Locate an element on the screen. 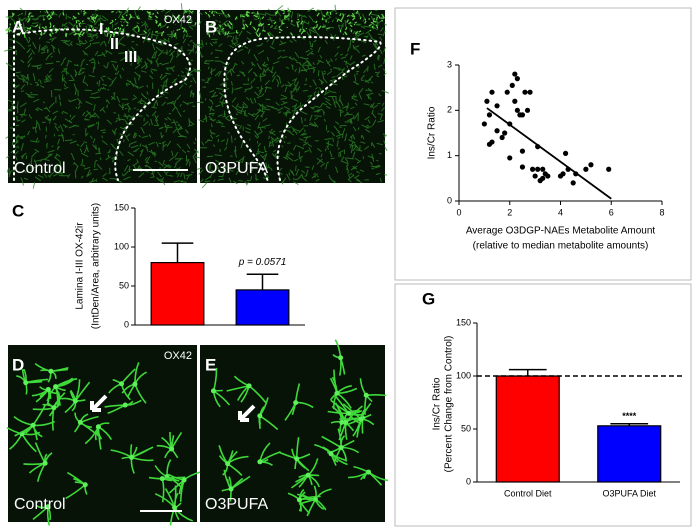 The width and height of the screenshot is (699, 532). arrow is located at coordinates (247, 413).